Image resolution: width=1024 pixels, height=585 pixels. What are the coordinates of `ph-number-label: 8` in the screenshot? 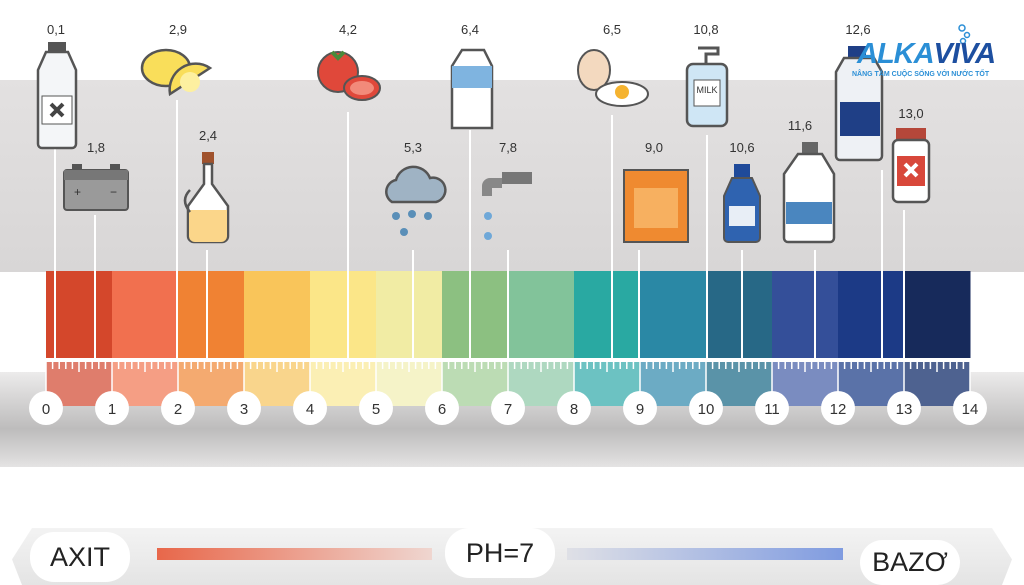 It's located at (574, 409).